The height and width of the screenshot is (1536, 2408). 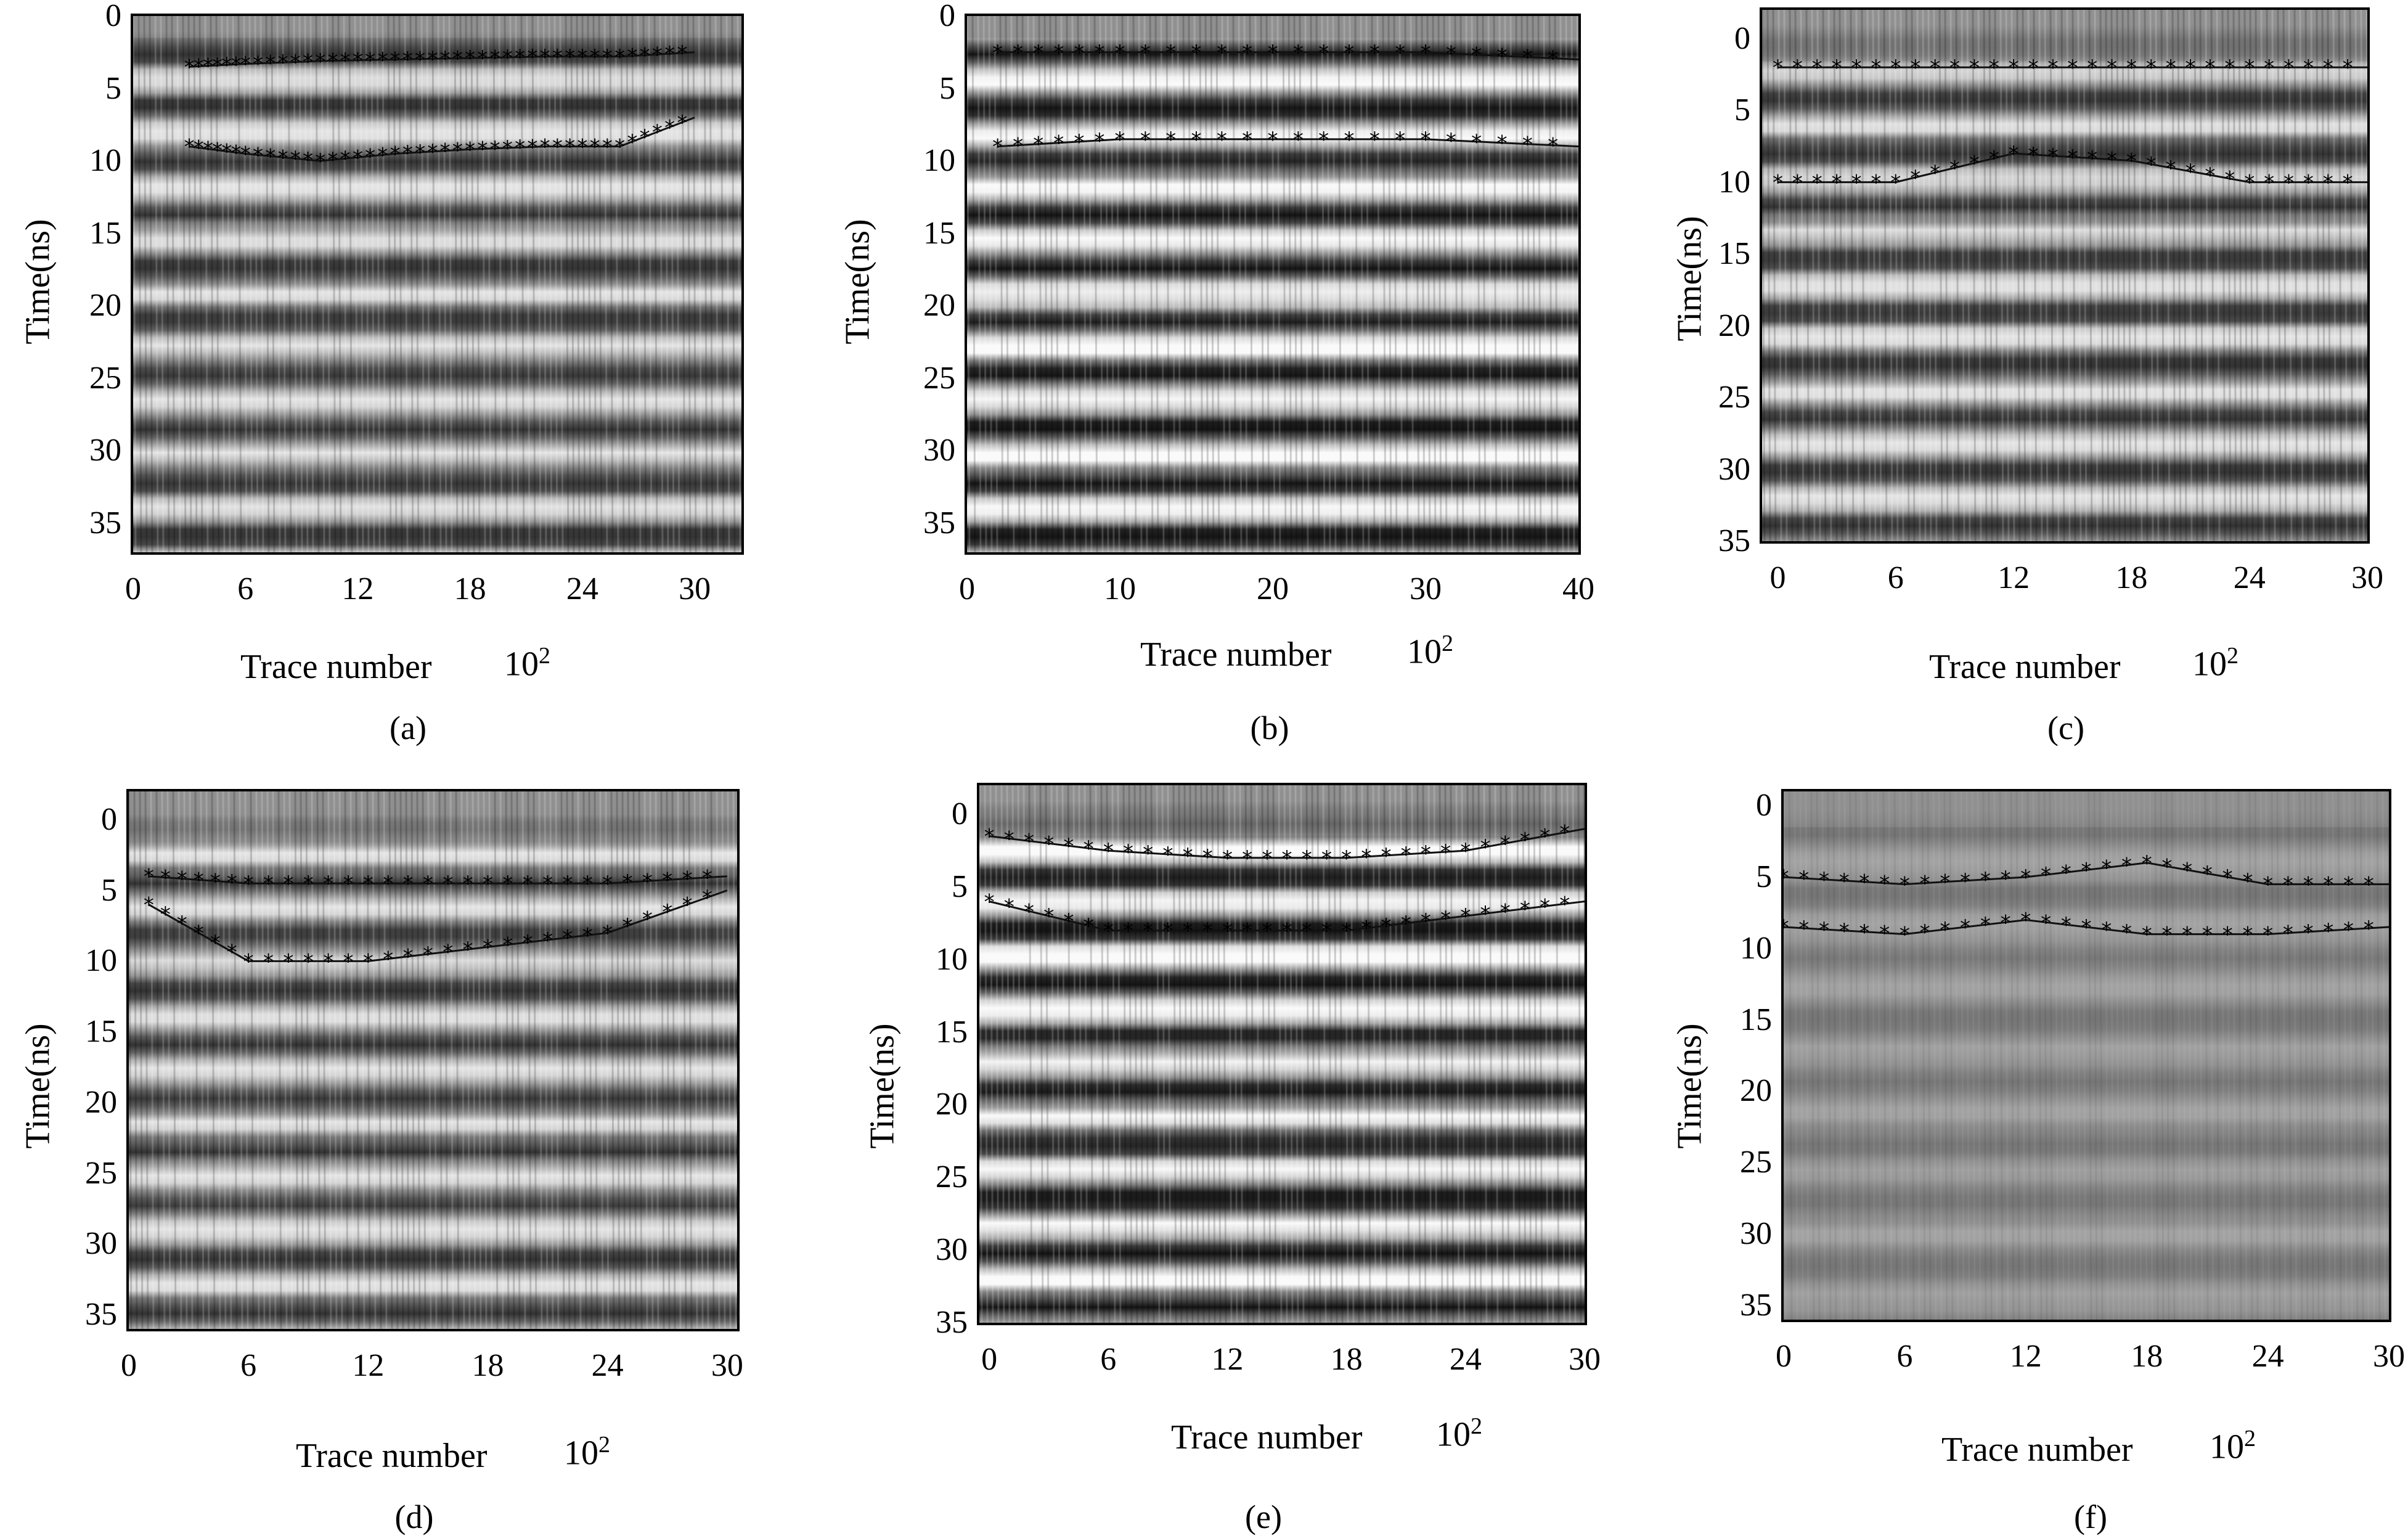 What do you see at coordinates (1120, 589) in the screenshot?
I see `x-tick-label: 10` at bounding box center [1120, 589].